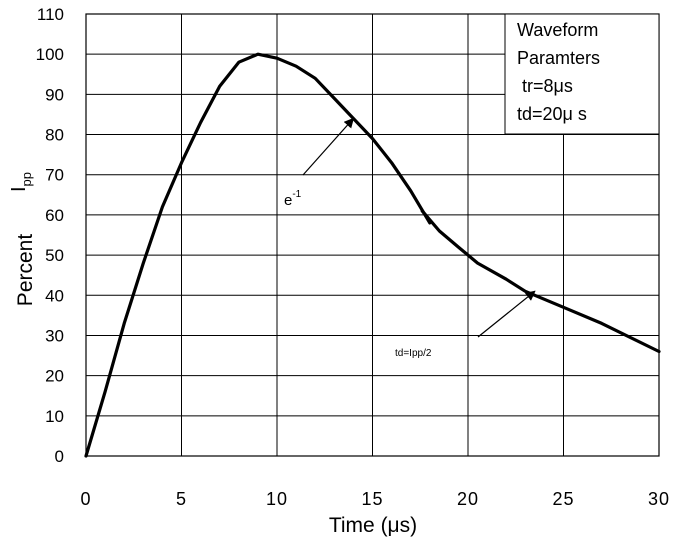 The height and width of the screenshot is (545, 679). Describe the element at coordinates (552, 114) in the screenshot. I see `info-box-line-4: td=20μ s` at that location.